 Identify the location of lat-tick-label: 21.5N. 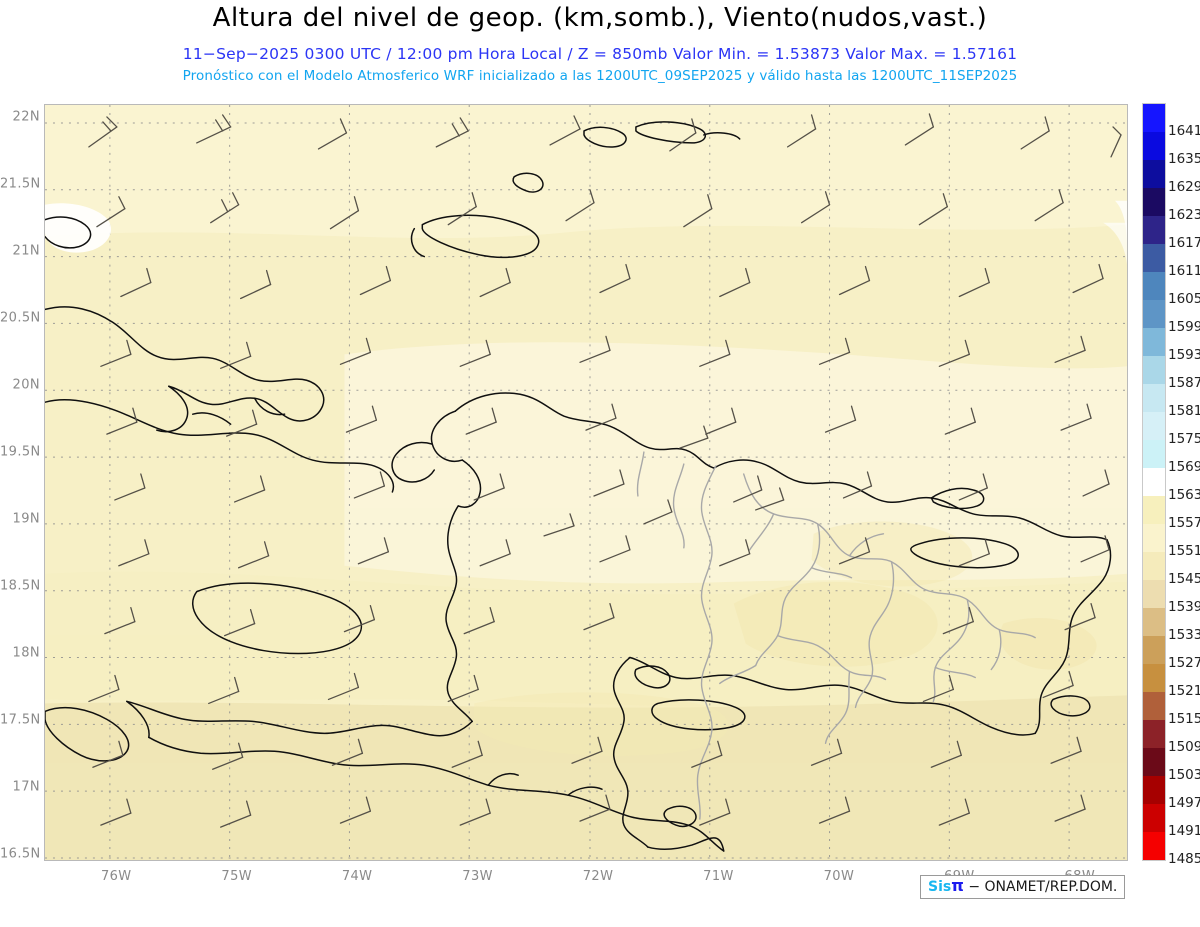
(20, 184).